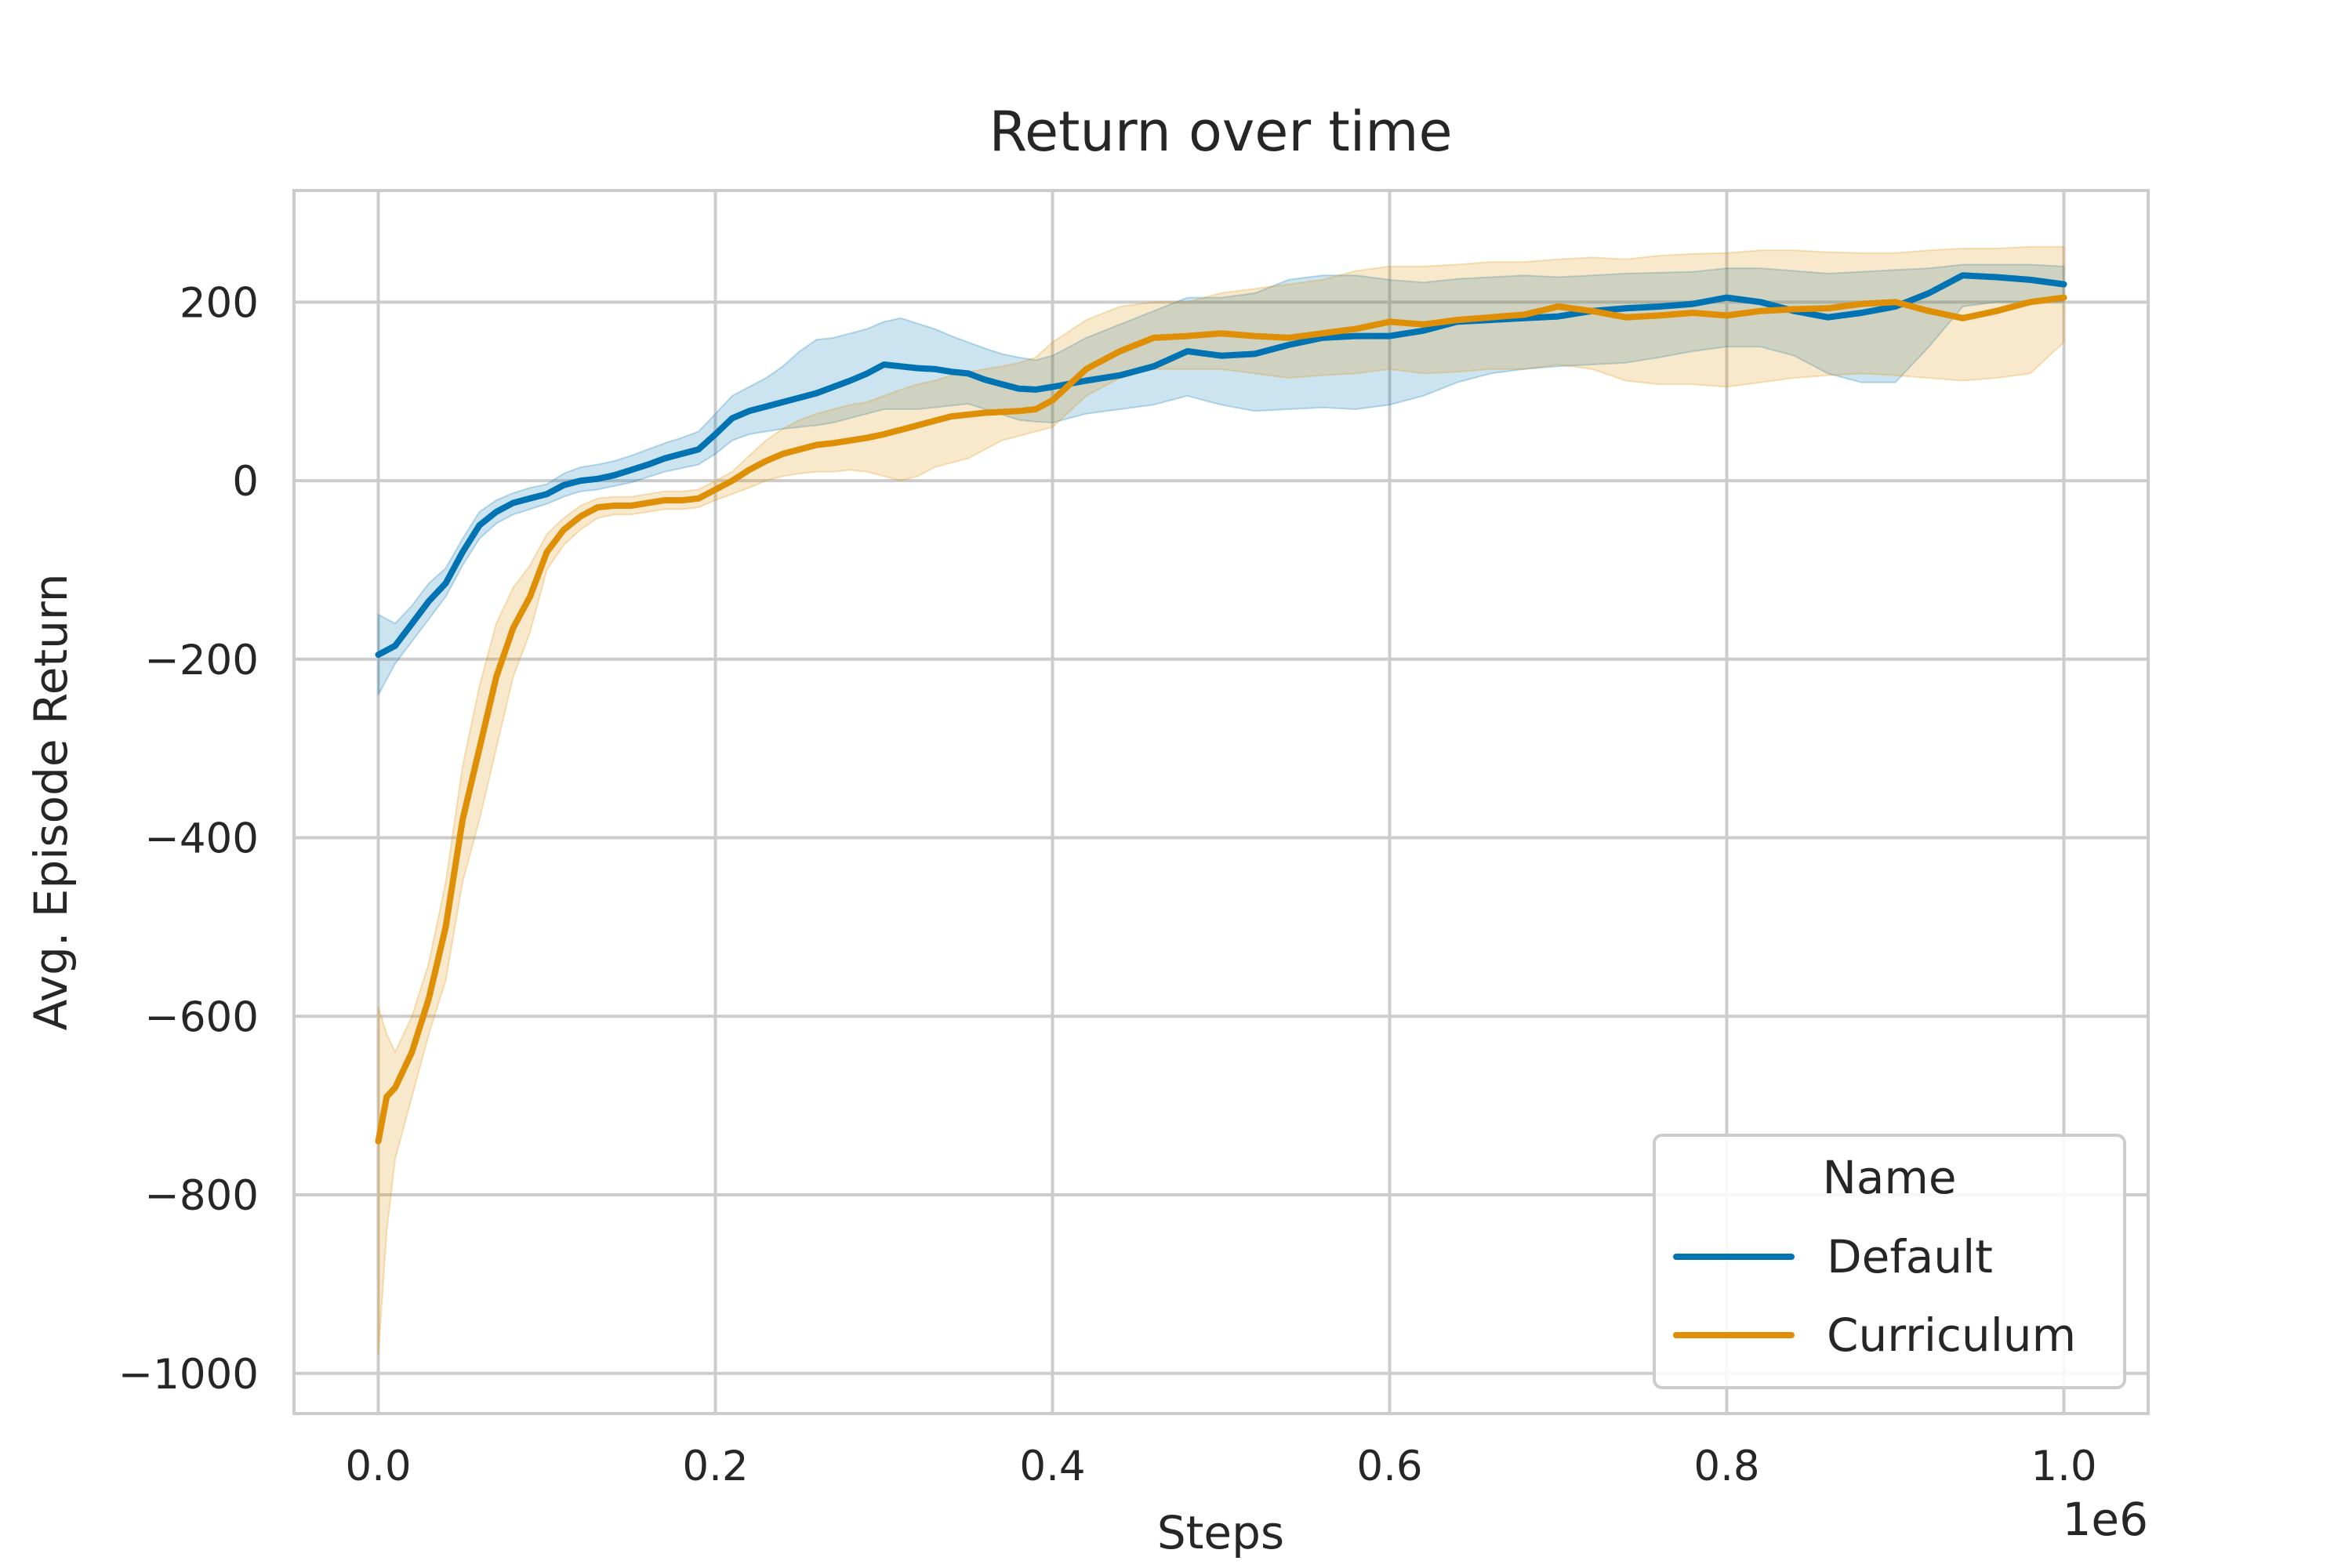 This screenshot has width=2352, height=1568. I want to click on x-tick-label: 1.0, so click(2063, 1466).